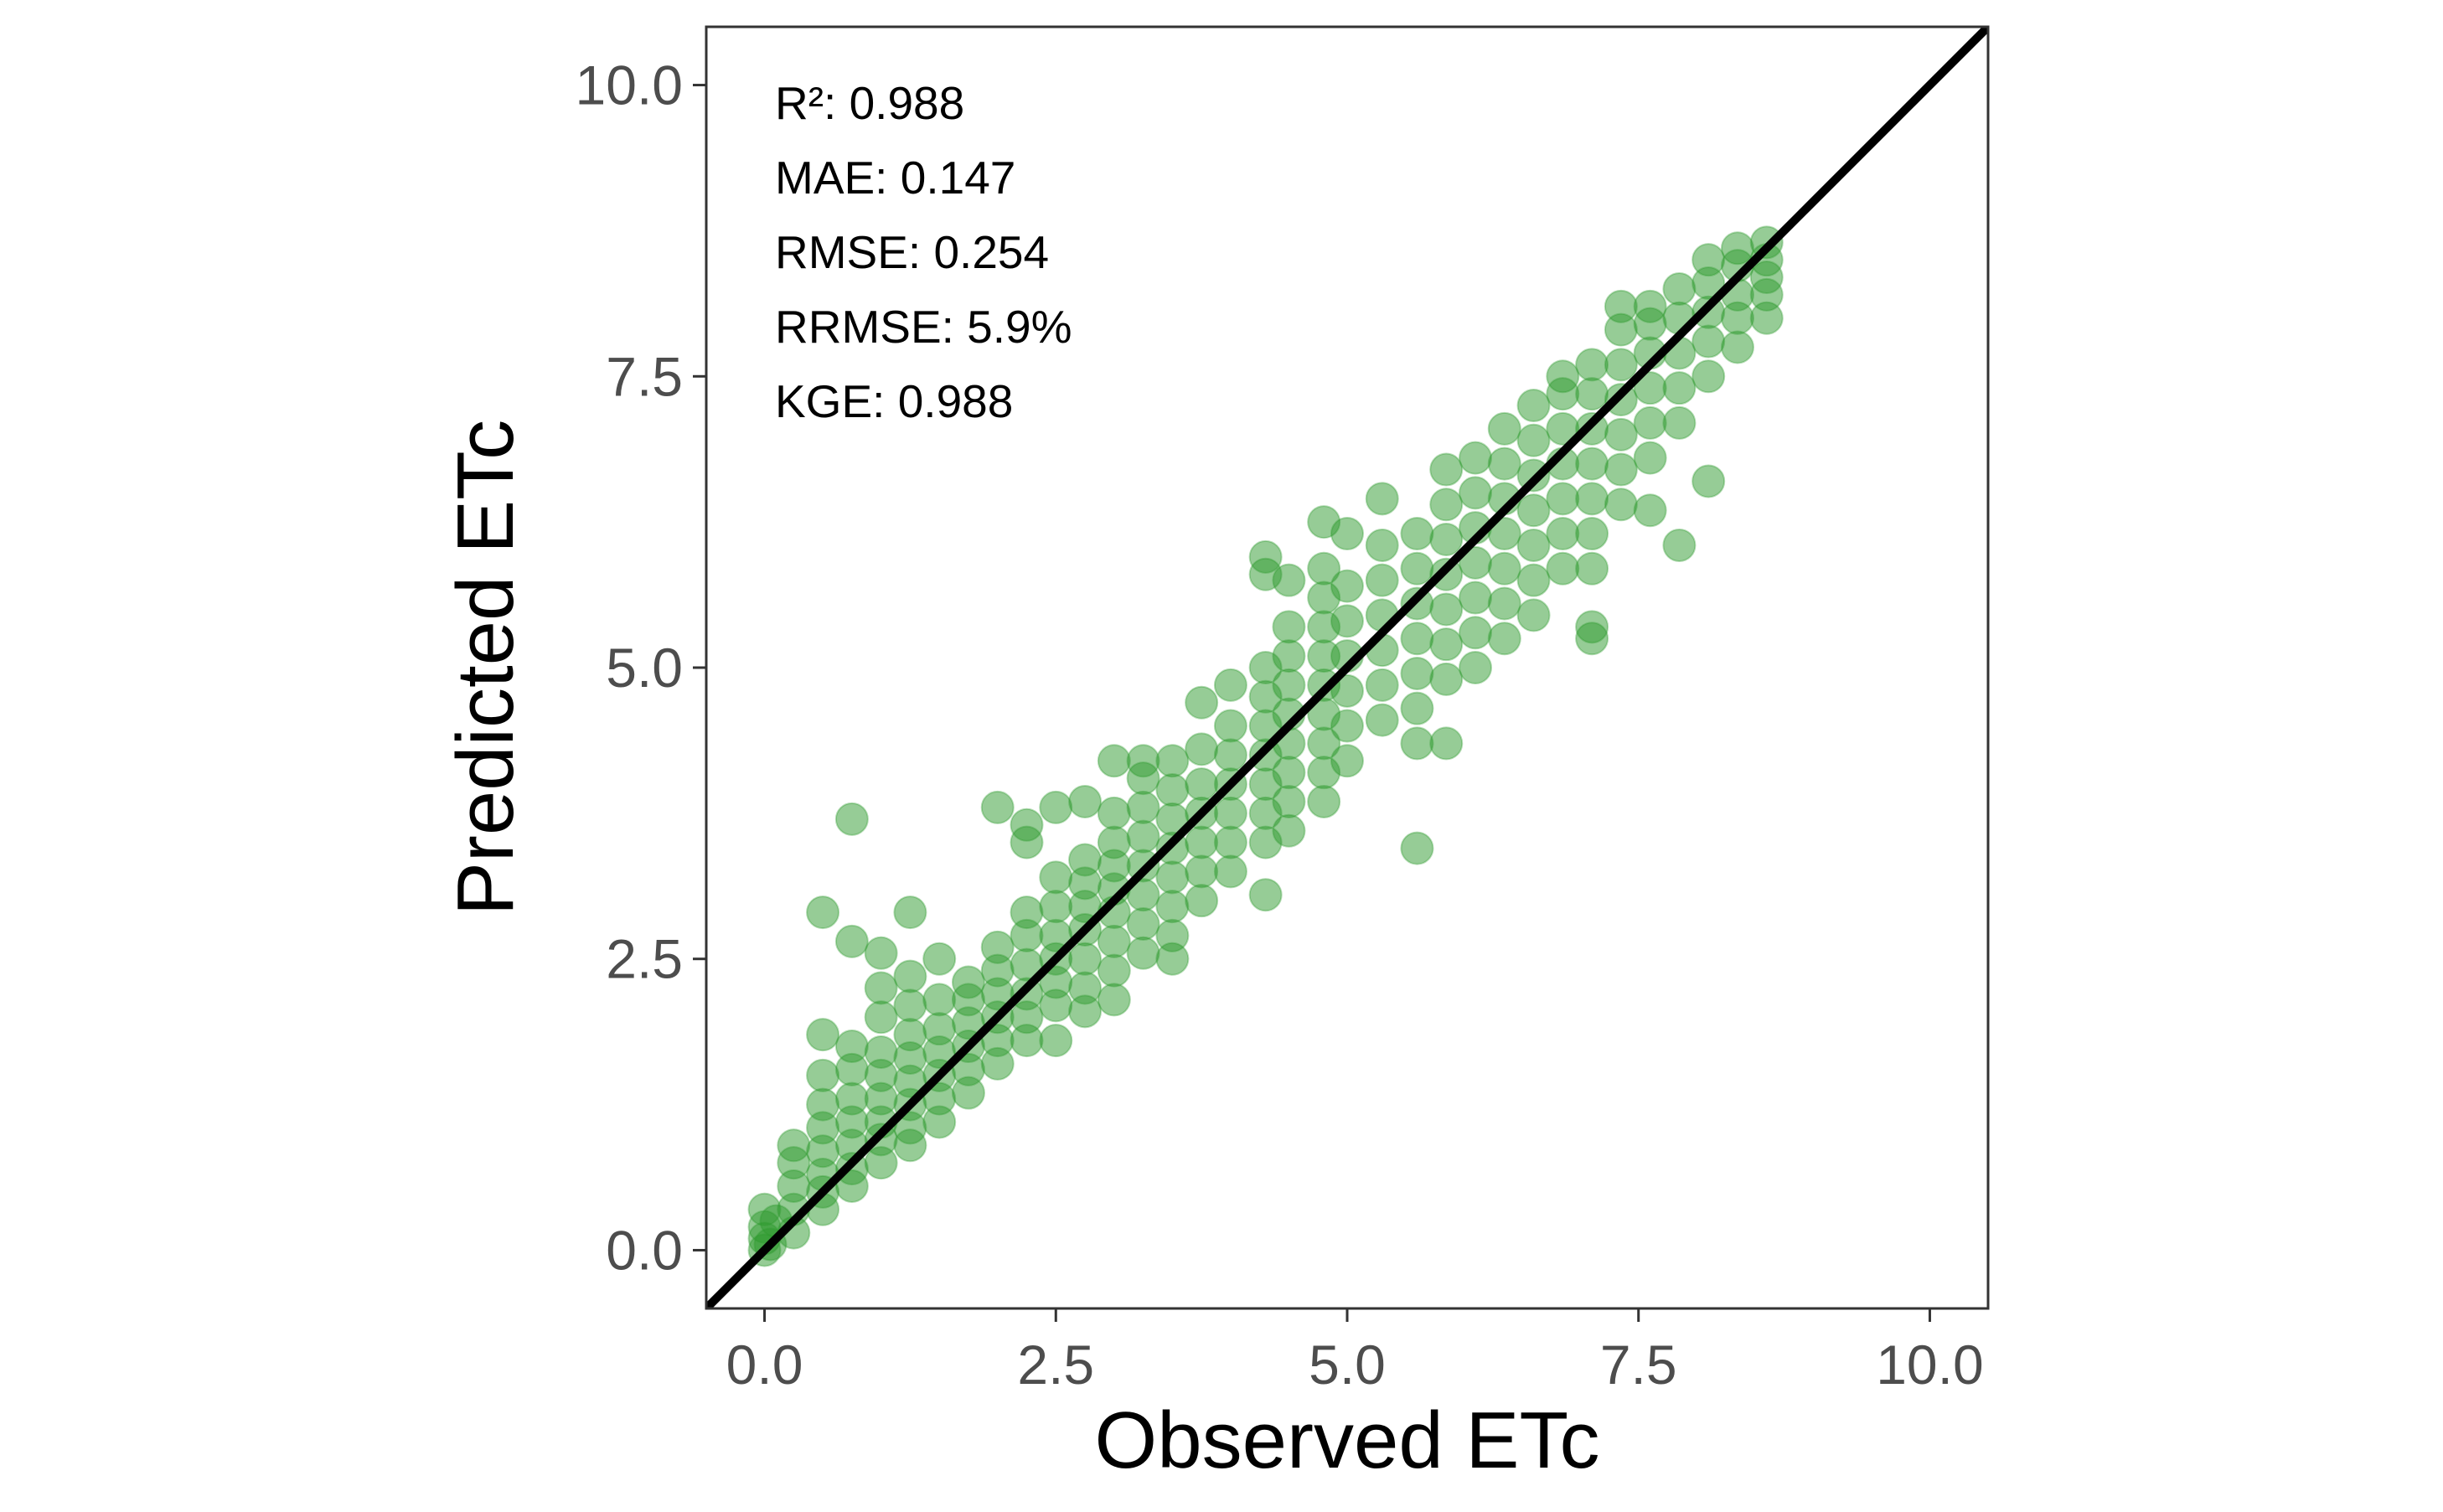 The height and width of the screenshot is (1512, 2443). I want to click on x-tick-label: 7.5, so click(1638, 1365).